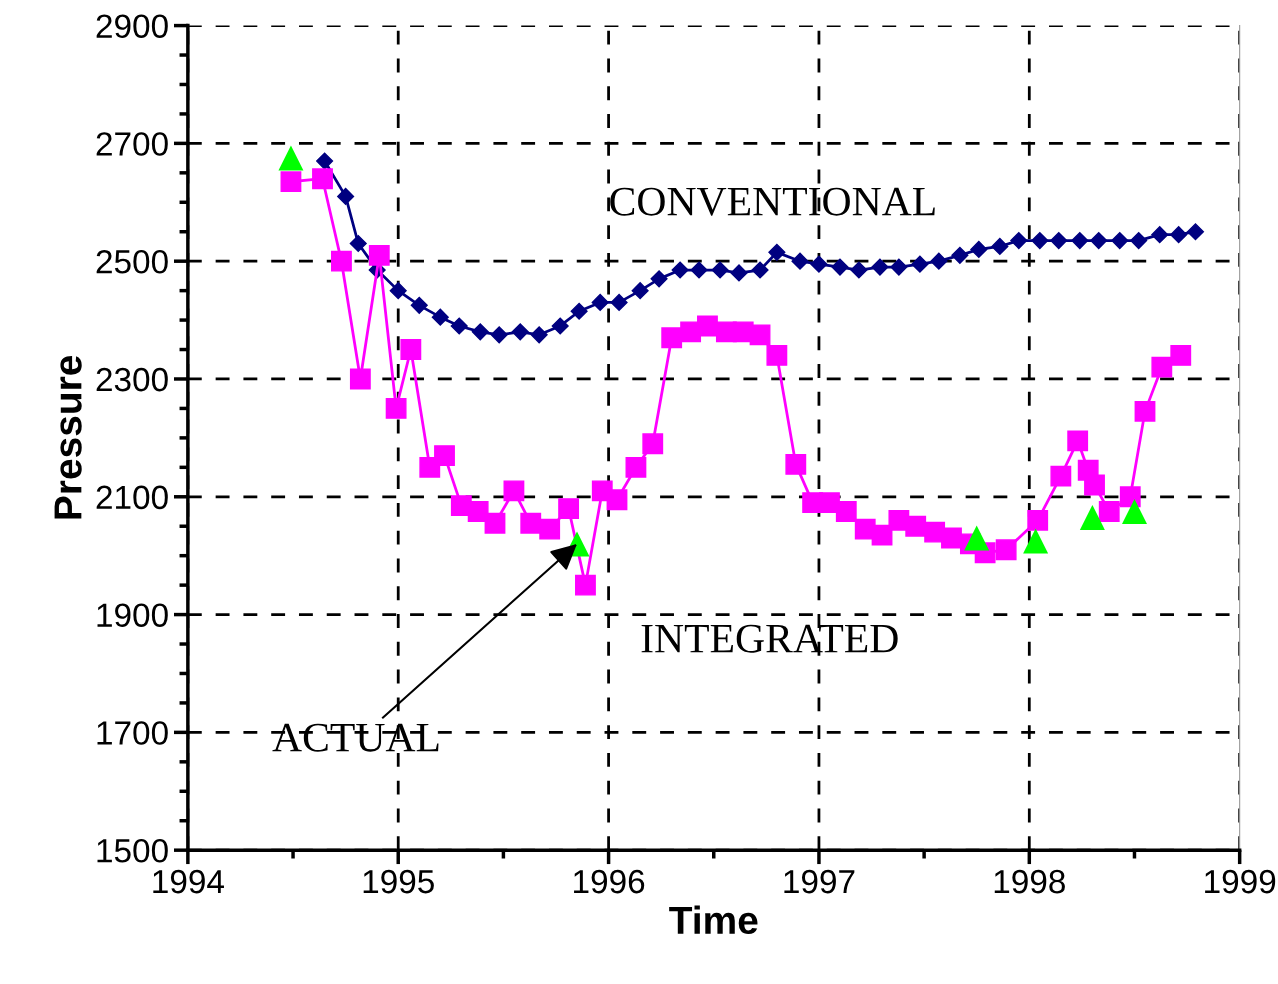 The image size is (1278, 984). What do you see at coordinates (68, 437) in the screenshot?
I see `y-axis-title: Pressure` at bounding box center [68, 437].